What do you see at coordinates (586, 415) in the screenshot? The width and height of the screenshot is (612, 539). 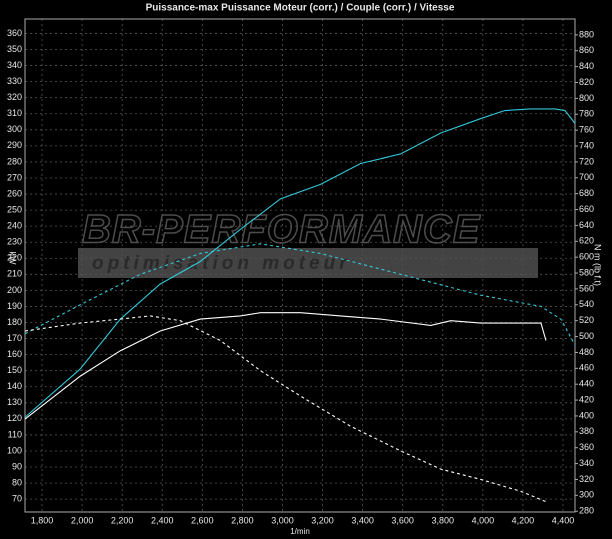 I see `y2-tick-label: 400` at bounding box center [586, 415].